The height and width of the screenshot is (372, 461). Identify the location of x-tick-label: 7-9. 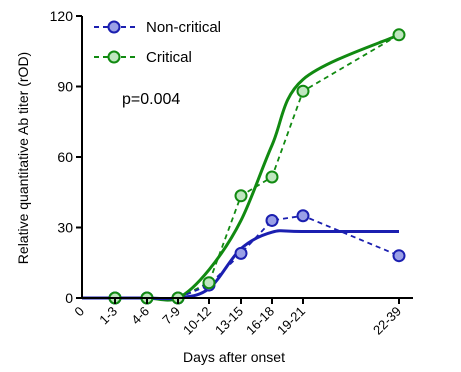
(171, 316).